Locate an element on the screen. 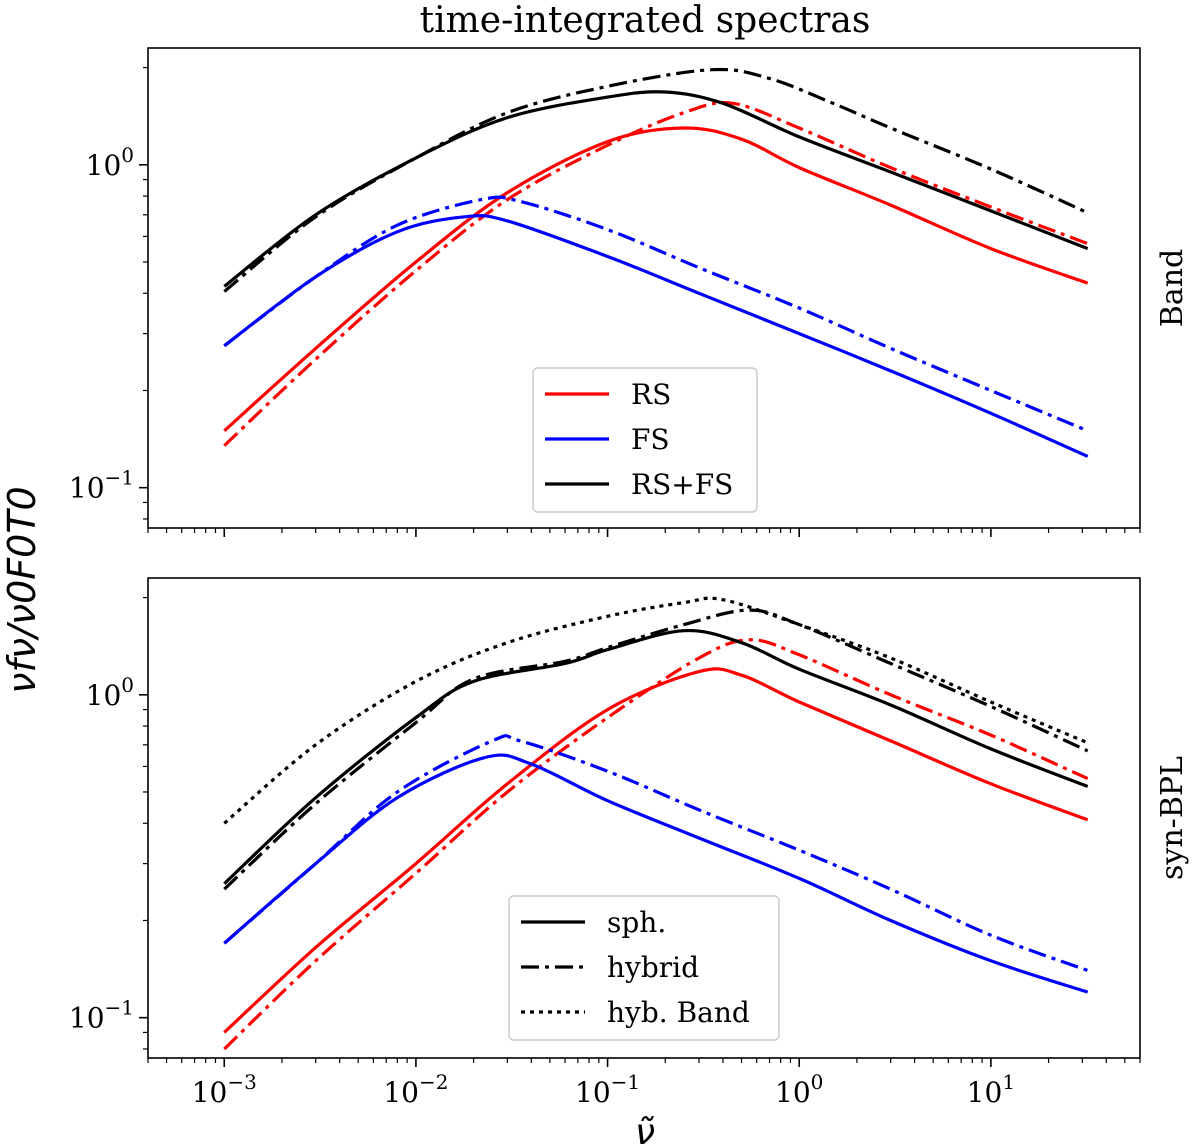 This screenshot has width=1200, height=1148. y-axis-label: νfν/ν0F0T0 is located at coordinates (22, 589).